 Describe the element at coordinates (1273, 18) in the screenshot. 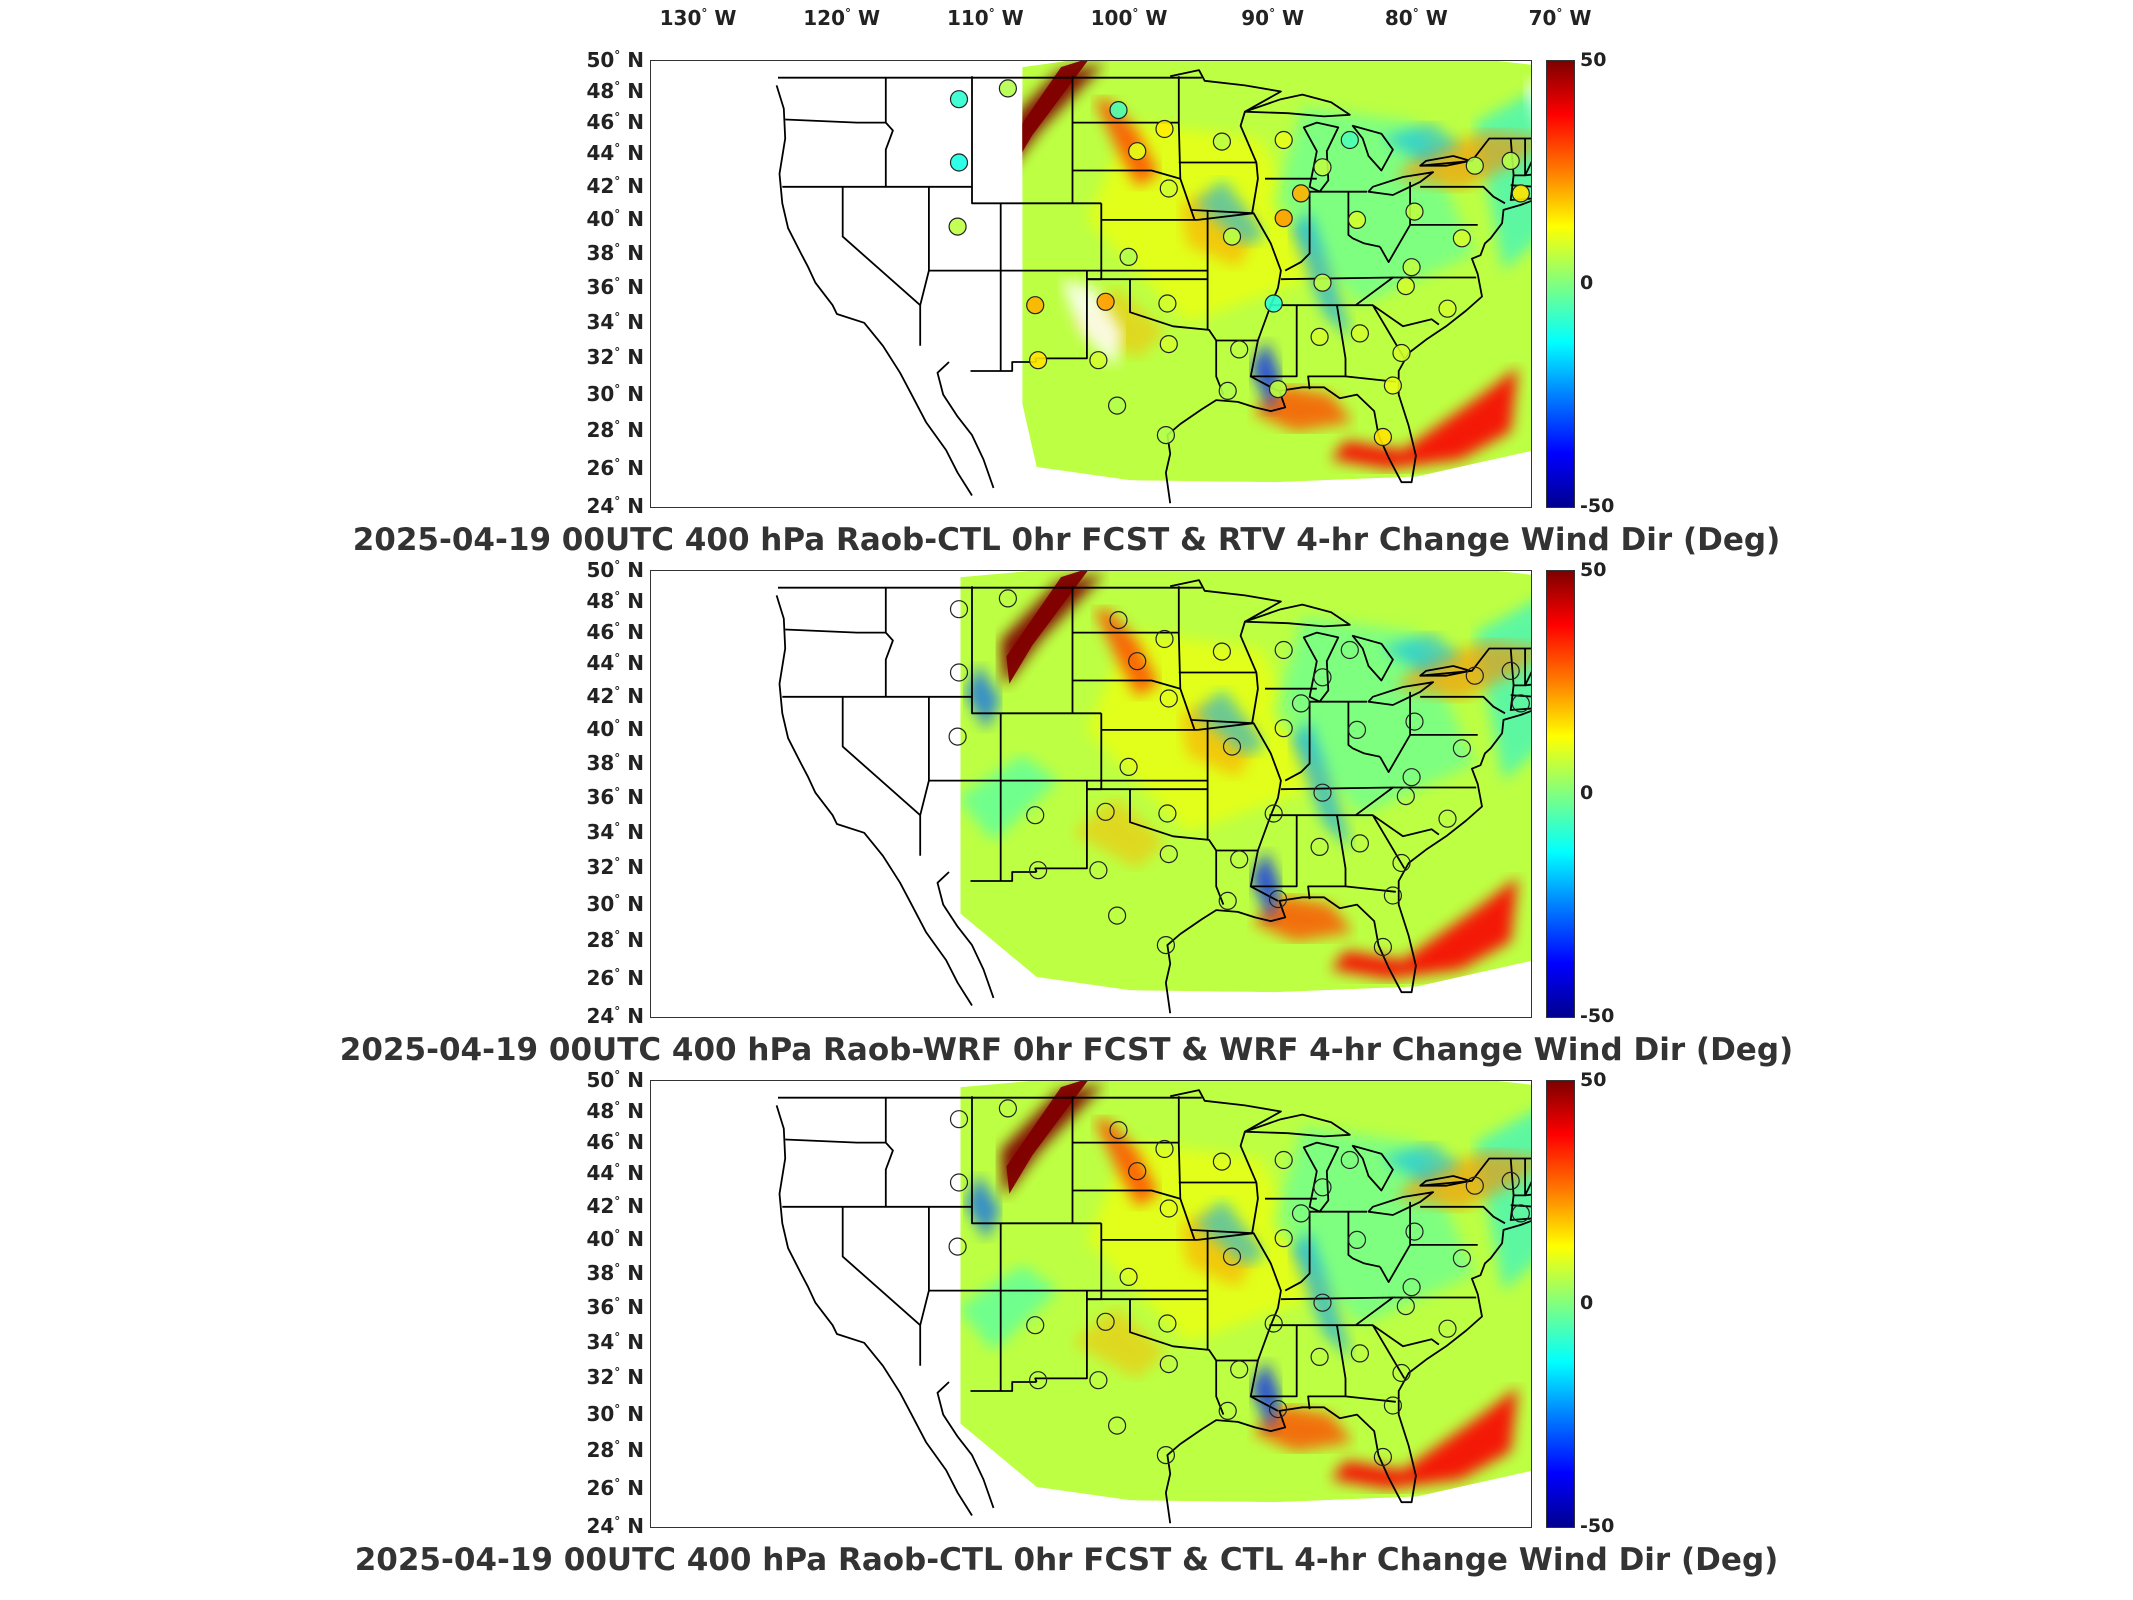

I see `lon-tick-label: 90° W` at that location.